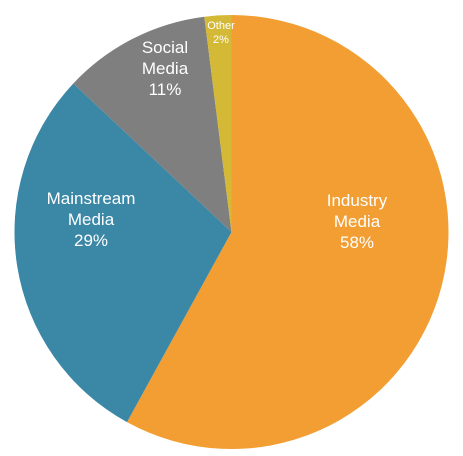  Describe the element at coordinates (91, 219) in the screenshot. I see `slice-label-mainstream-media-line-2: Media` at that location.